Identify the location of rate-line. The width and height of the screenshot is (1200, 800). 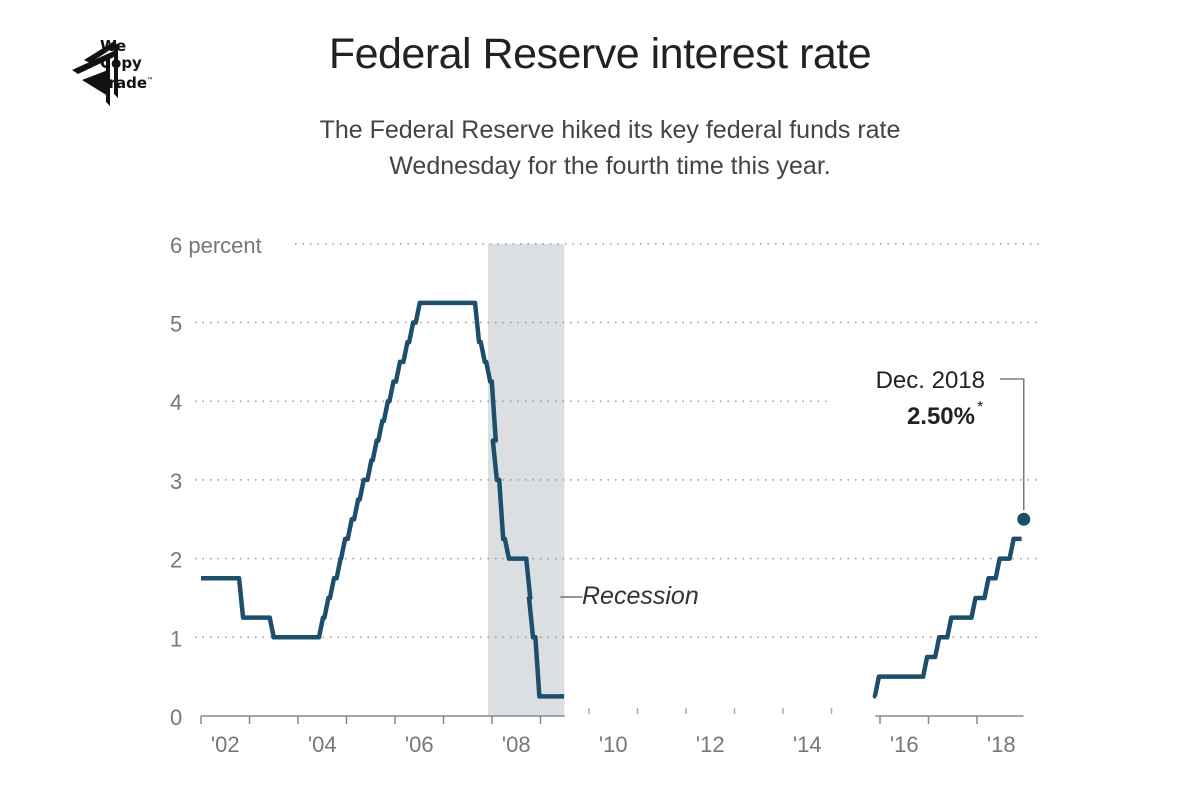
(947, 617).